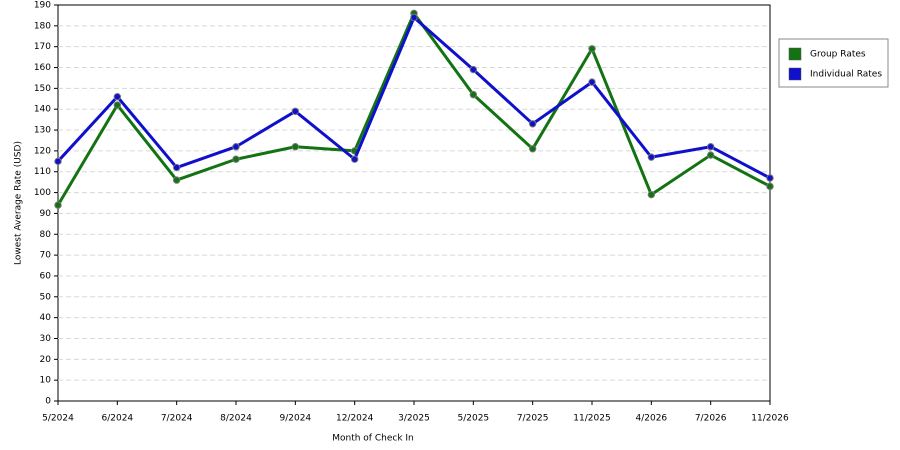 Image resolution: width=900 pixels, height=450 pixels. What do you see at coordinates (46, 297) in the screenshot?
I see `y-tick-label: 50` at bounding box center [46, 297].